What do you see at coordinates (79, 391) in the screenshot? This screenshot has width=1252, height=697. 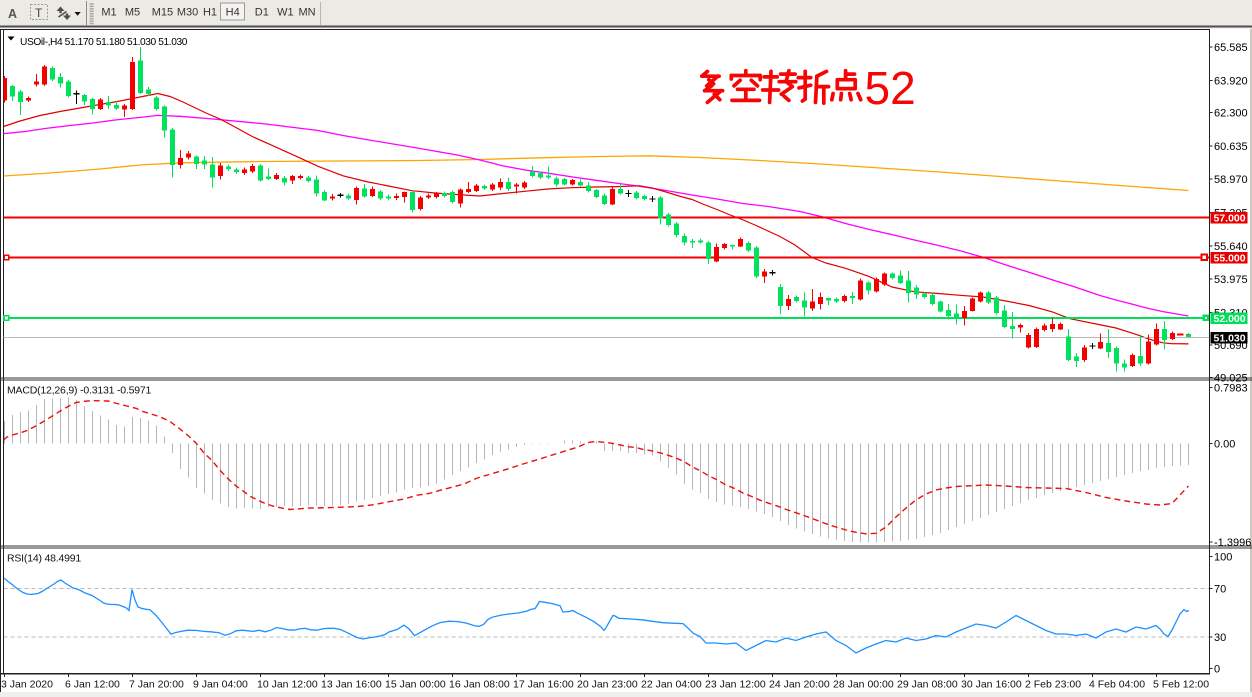 I see `svg-text: MACD(12,26,9) -0.3131 -0.5971` at bounding box center [79, 391].